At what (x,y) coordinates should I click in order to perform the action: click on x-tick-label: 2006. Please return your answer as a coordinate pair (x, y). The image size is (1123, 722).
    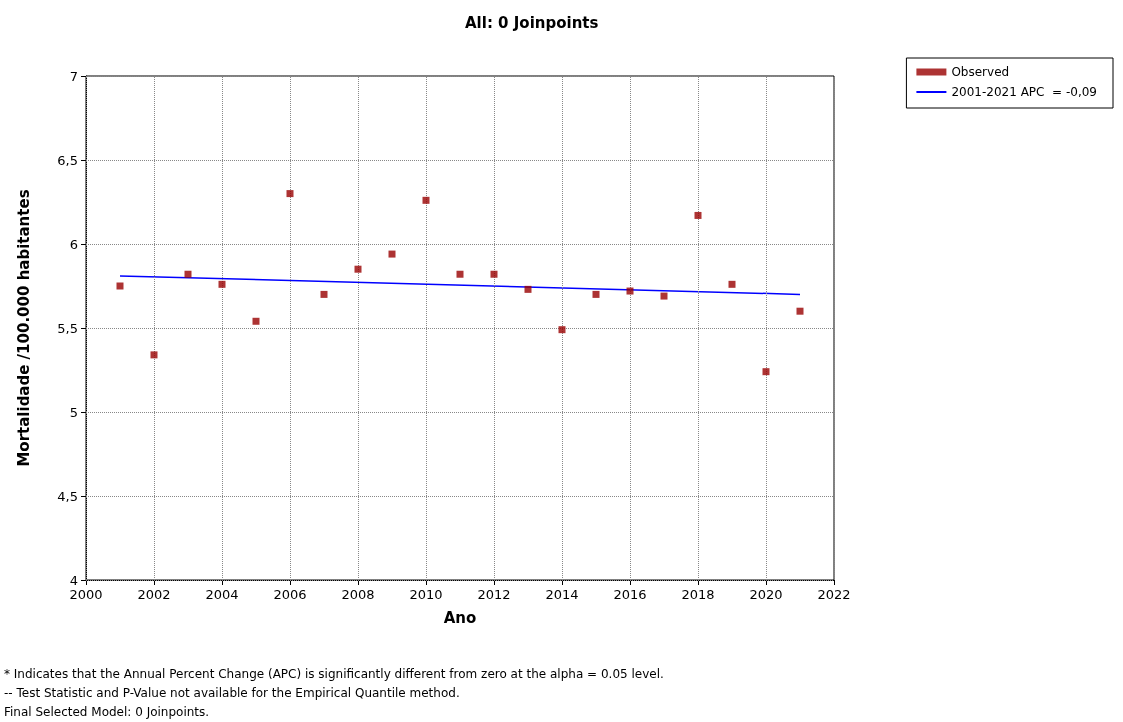
    Looking at the image, I should click on (290, 594).